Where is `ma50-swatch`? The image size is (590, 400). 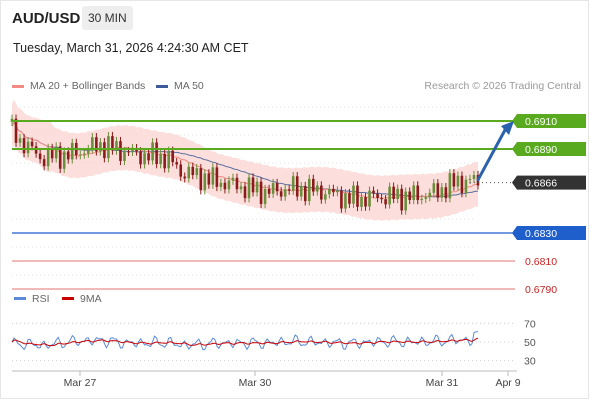
ma50-swatch is located at coordinates (162, 86).